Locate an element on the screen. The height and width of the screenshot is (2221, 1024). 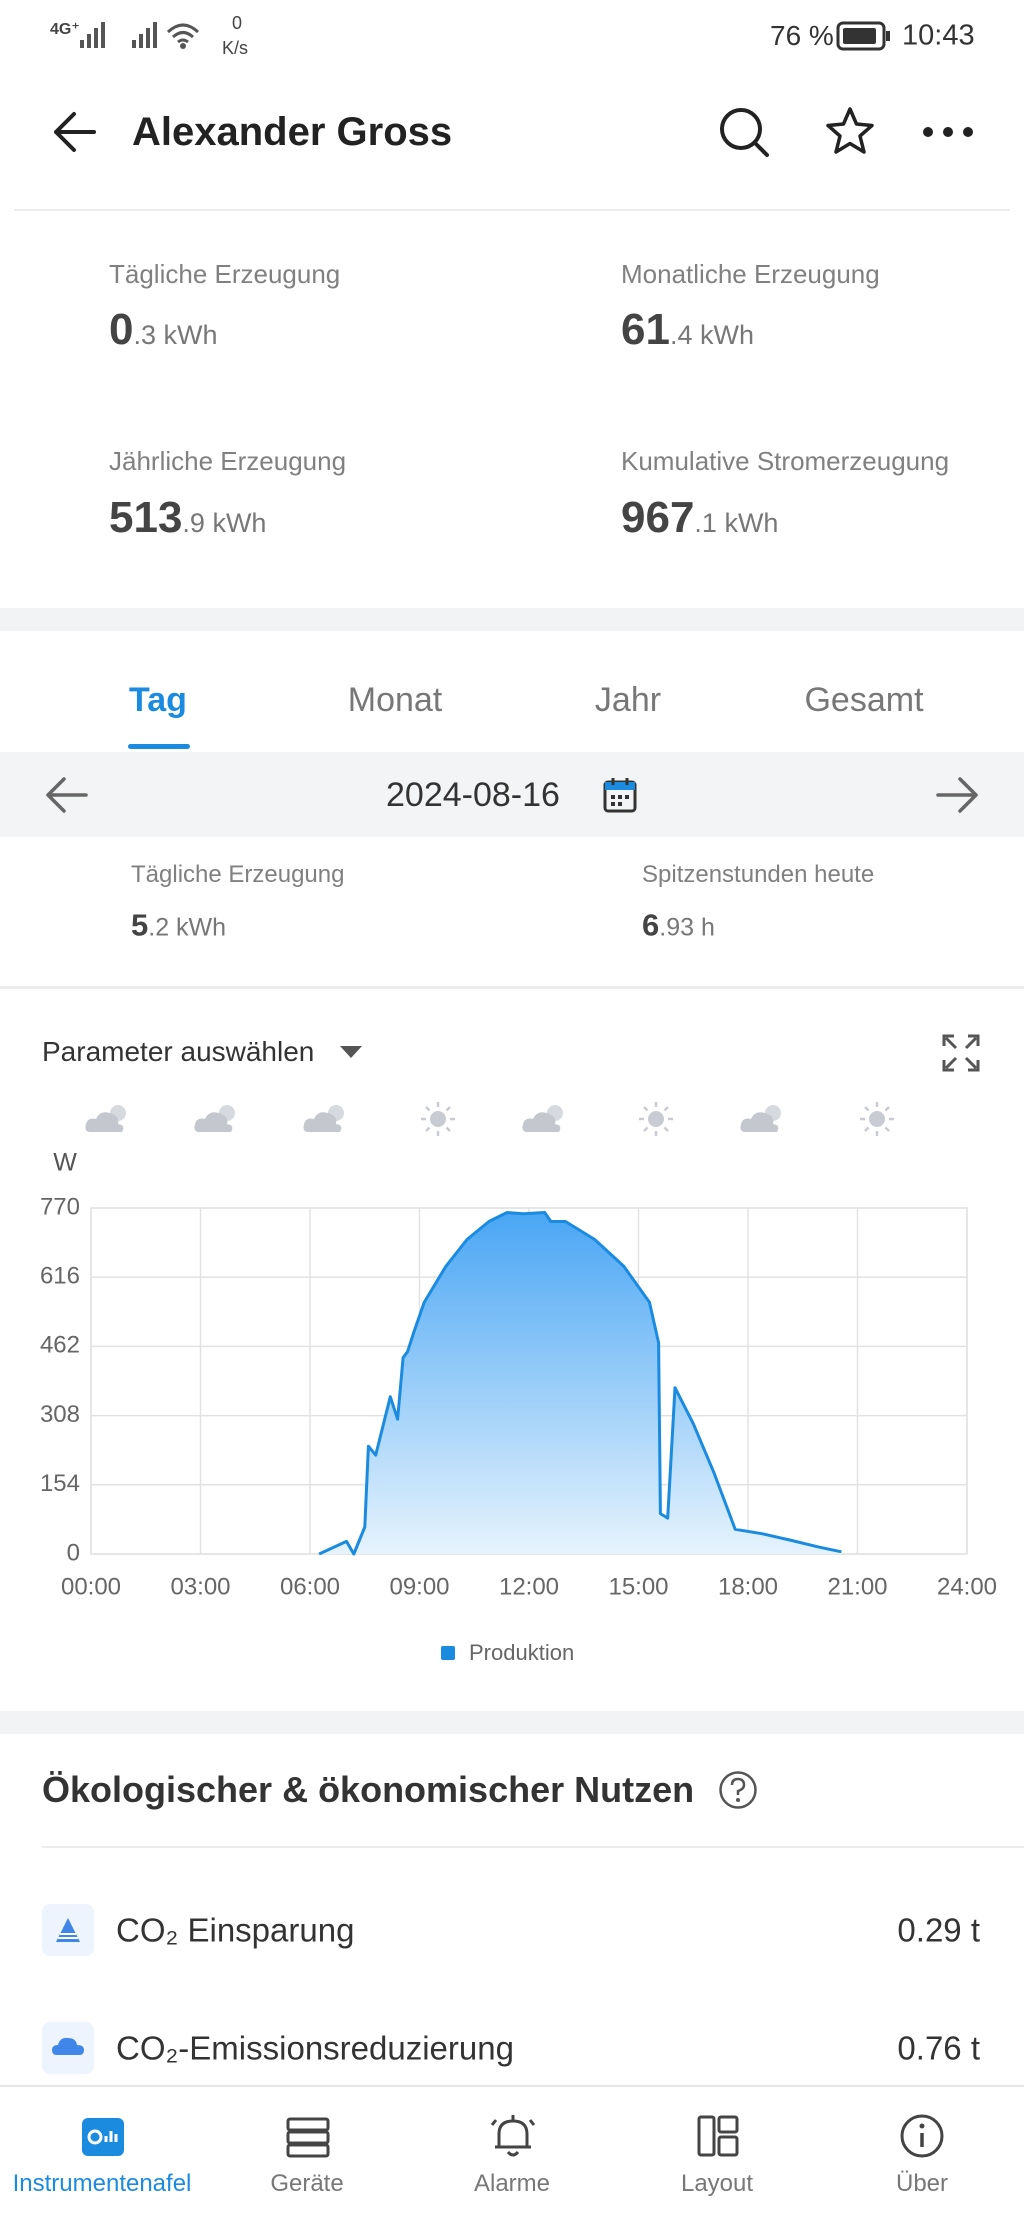
sun is located at coordinates (656, 1119).